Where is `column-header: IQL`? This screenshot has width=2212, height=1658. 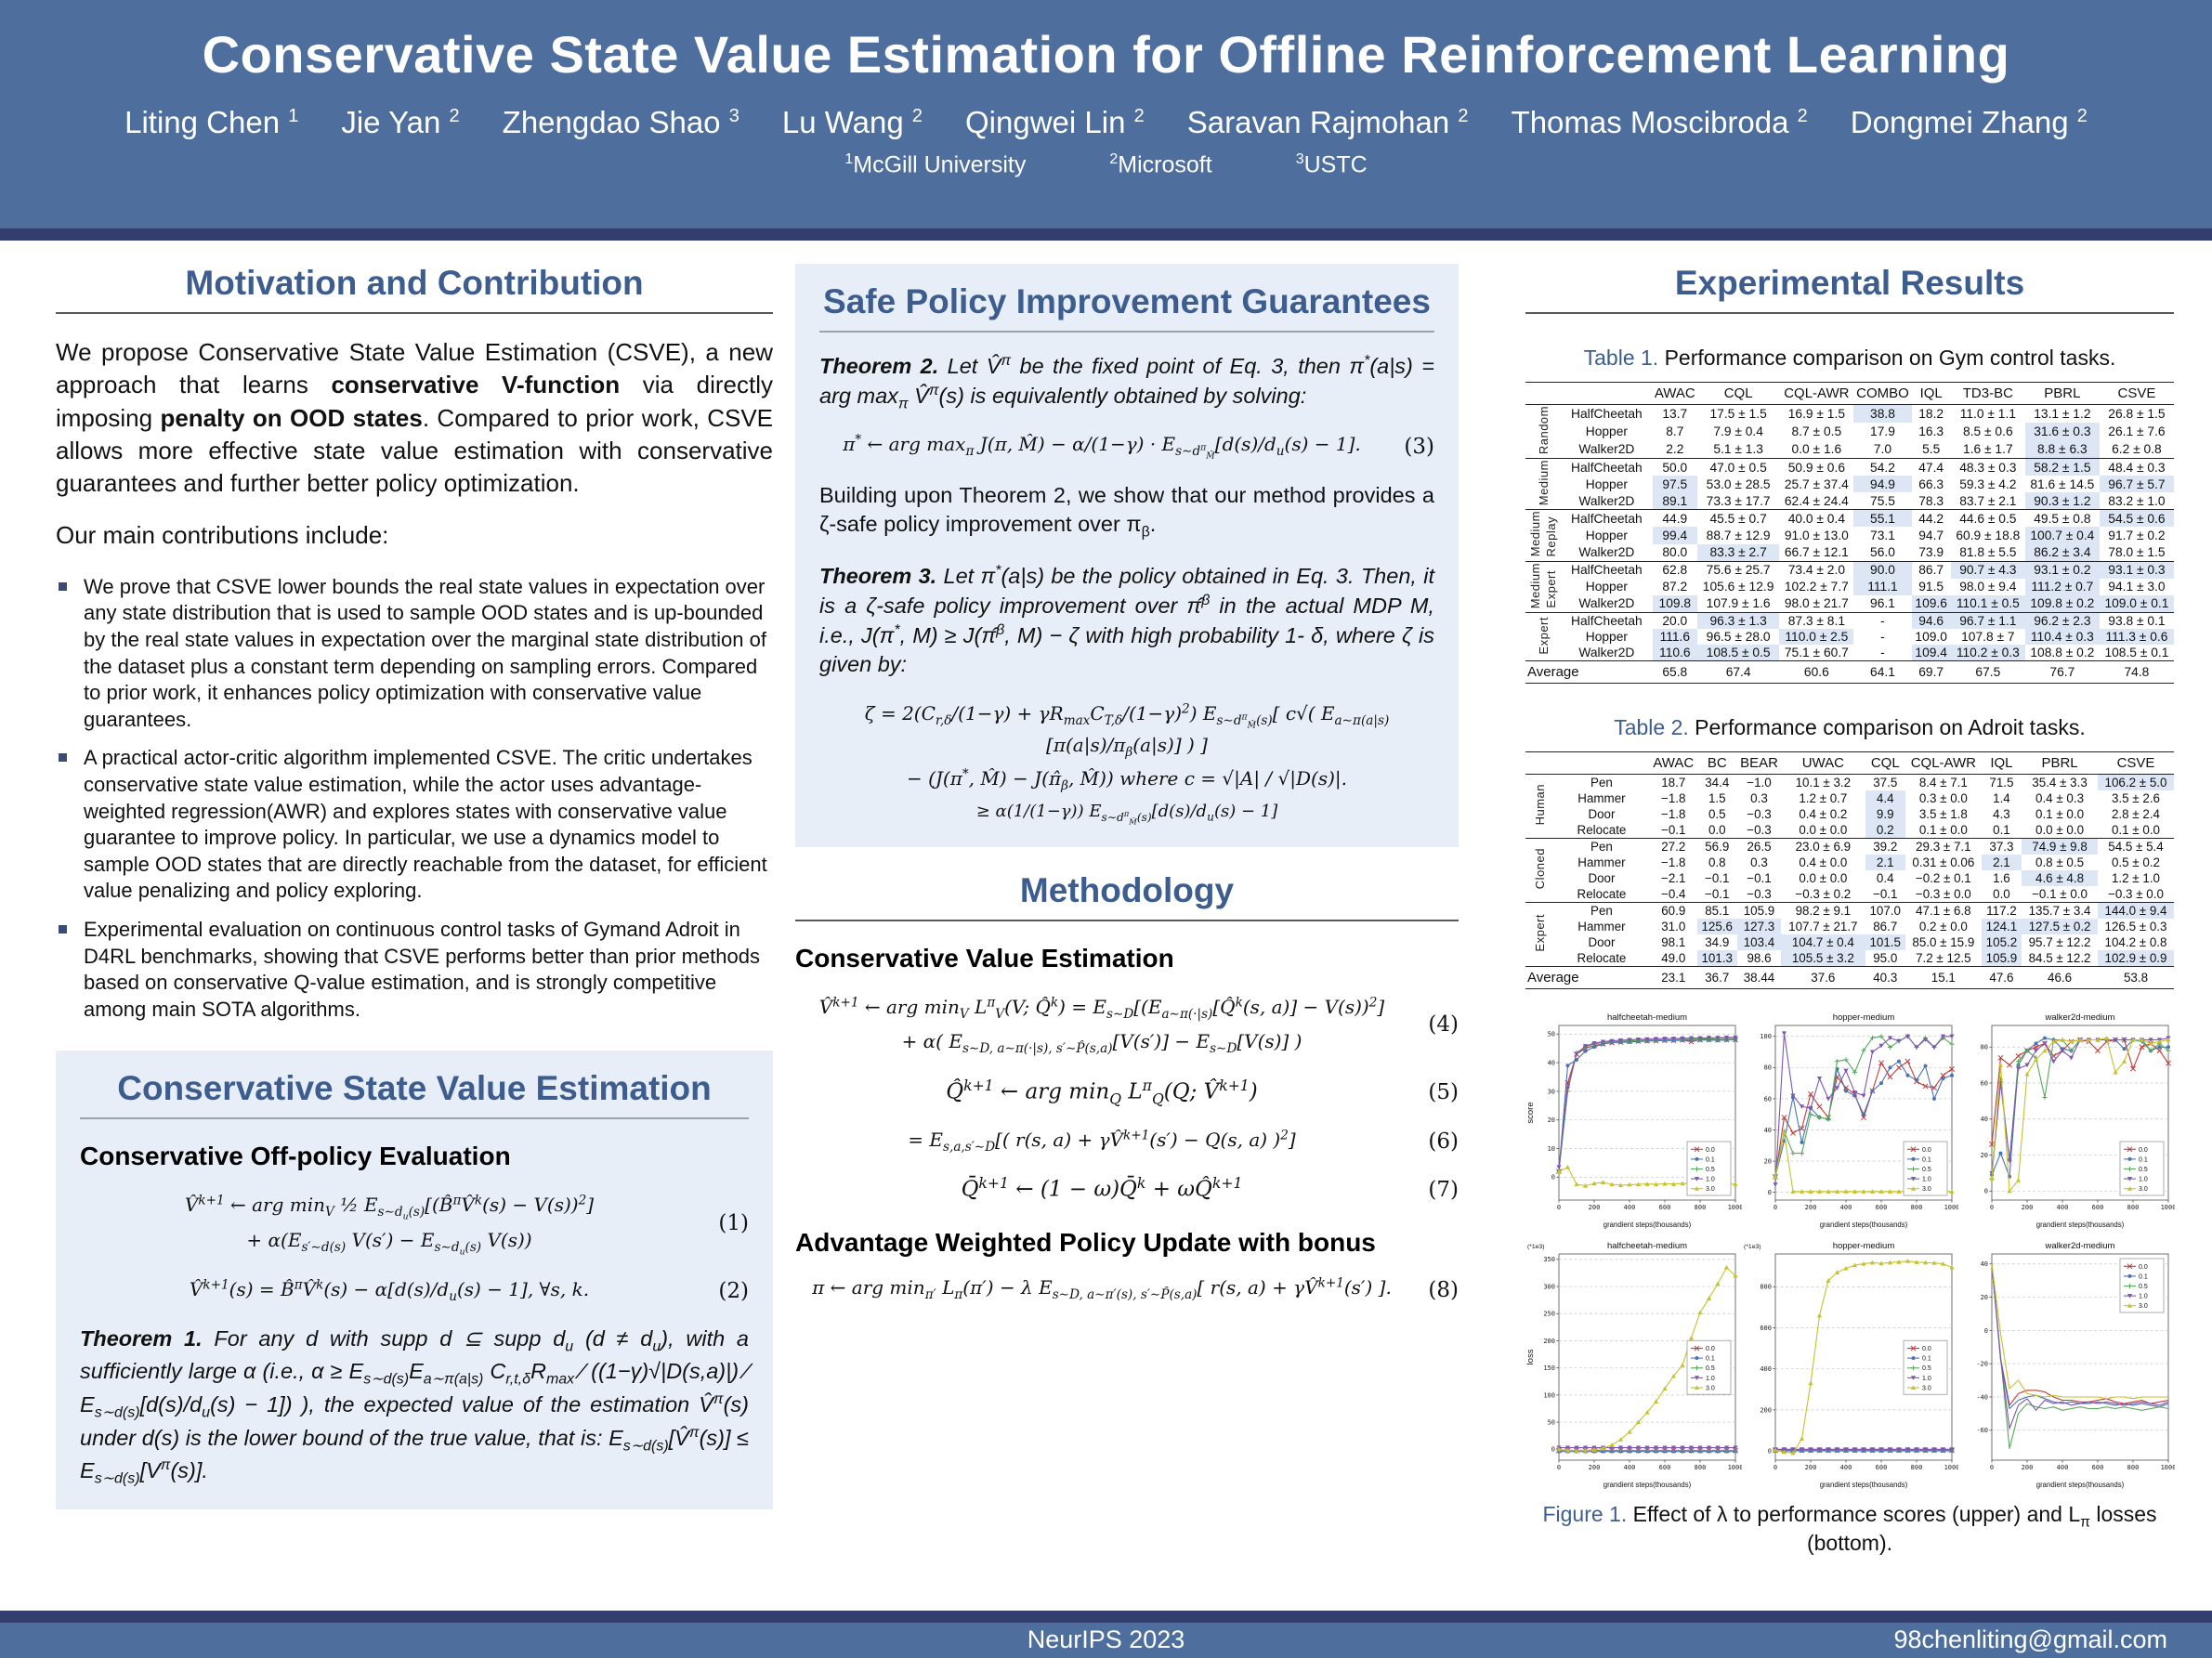
column-header: IQL is located at coordinates (2001, 763).